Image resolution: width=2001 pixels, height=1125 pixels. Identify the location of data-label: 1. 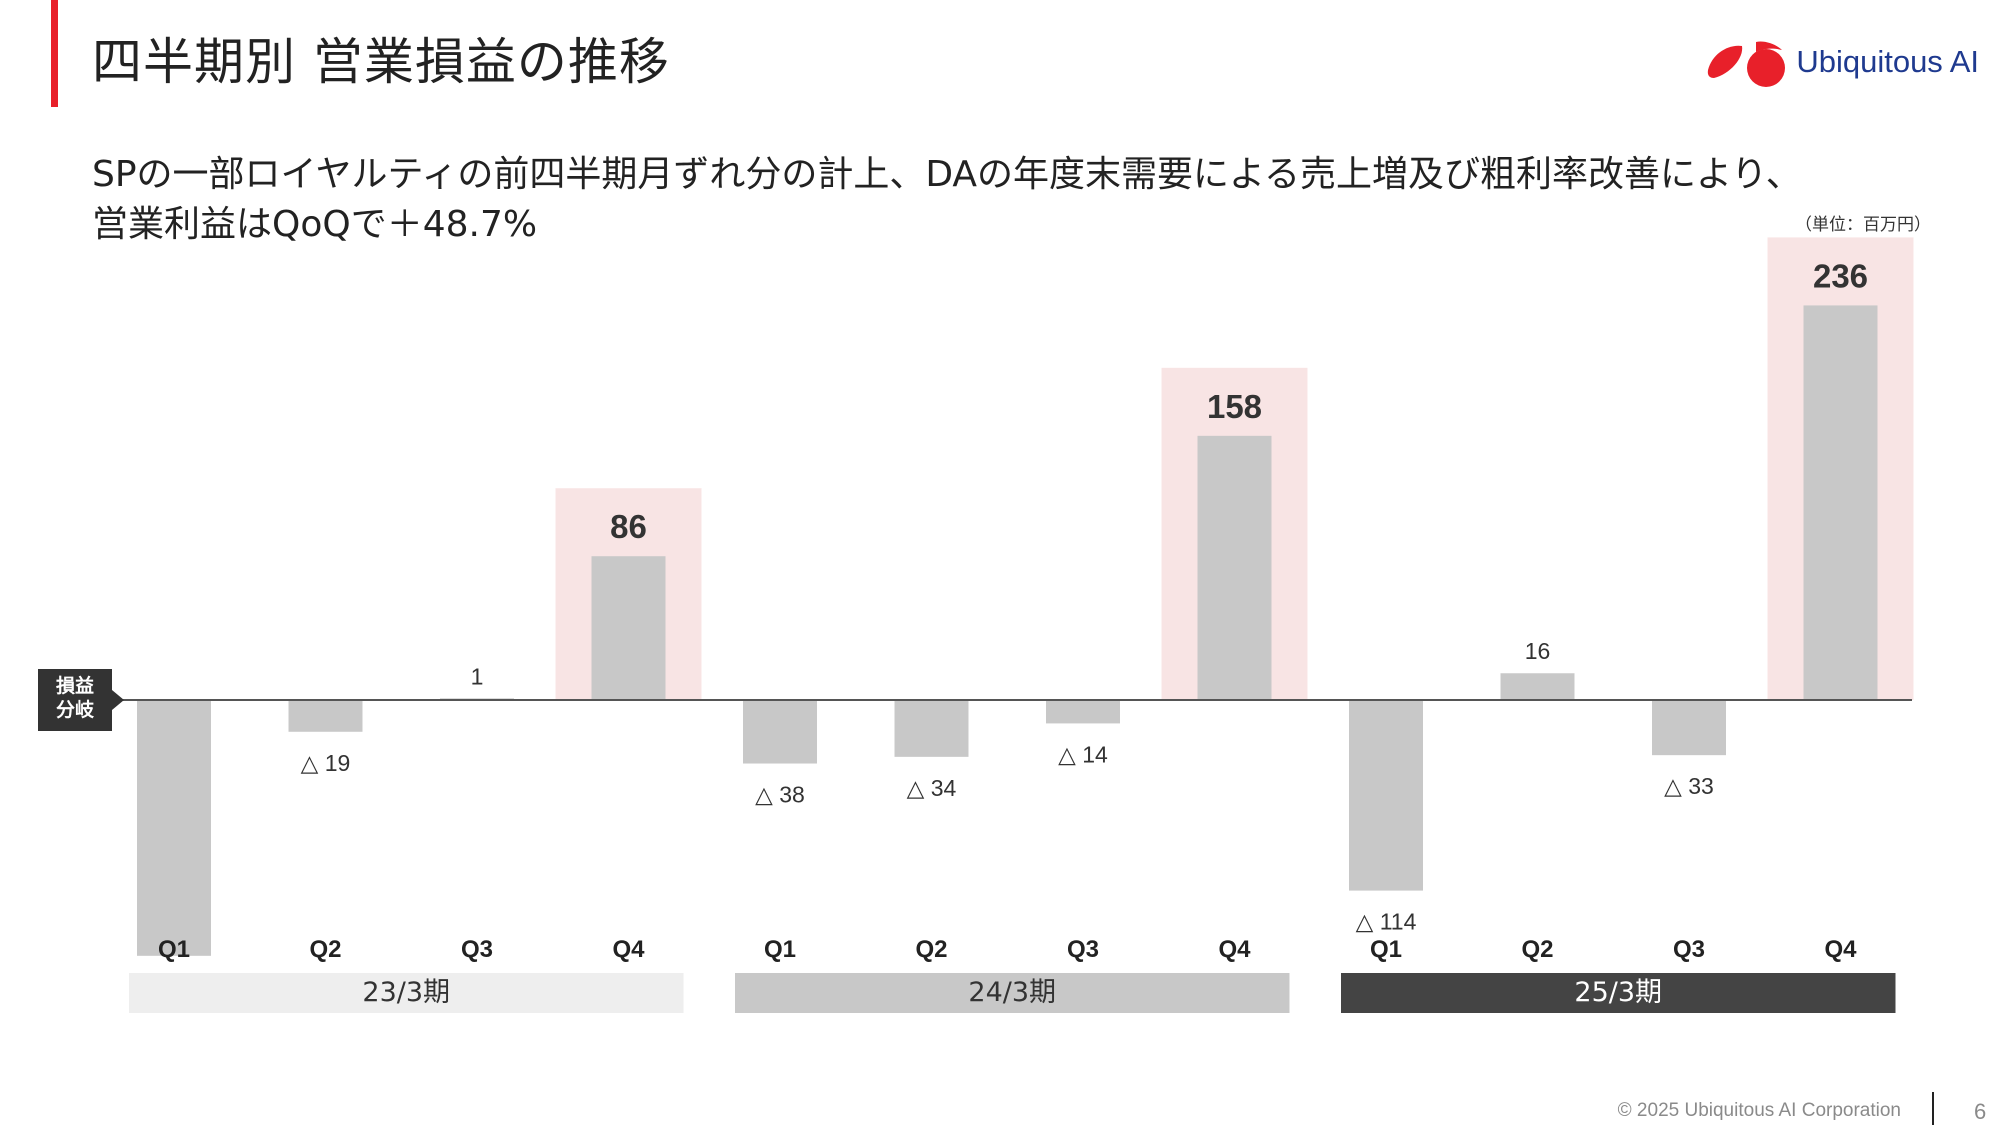
(477, 676).